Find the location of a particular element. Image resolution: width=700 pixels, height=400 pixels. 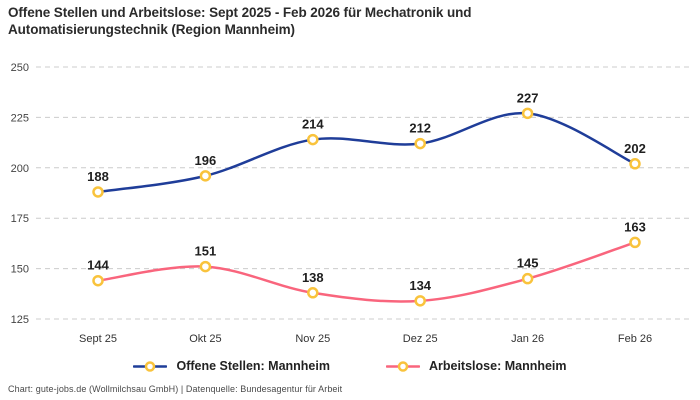

data-point-label: 188 is located at coordinates (98, 176).